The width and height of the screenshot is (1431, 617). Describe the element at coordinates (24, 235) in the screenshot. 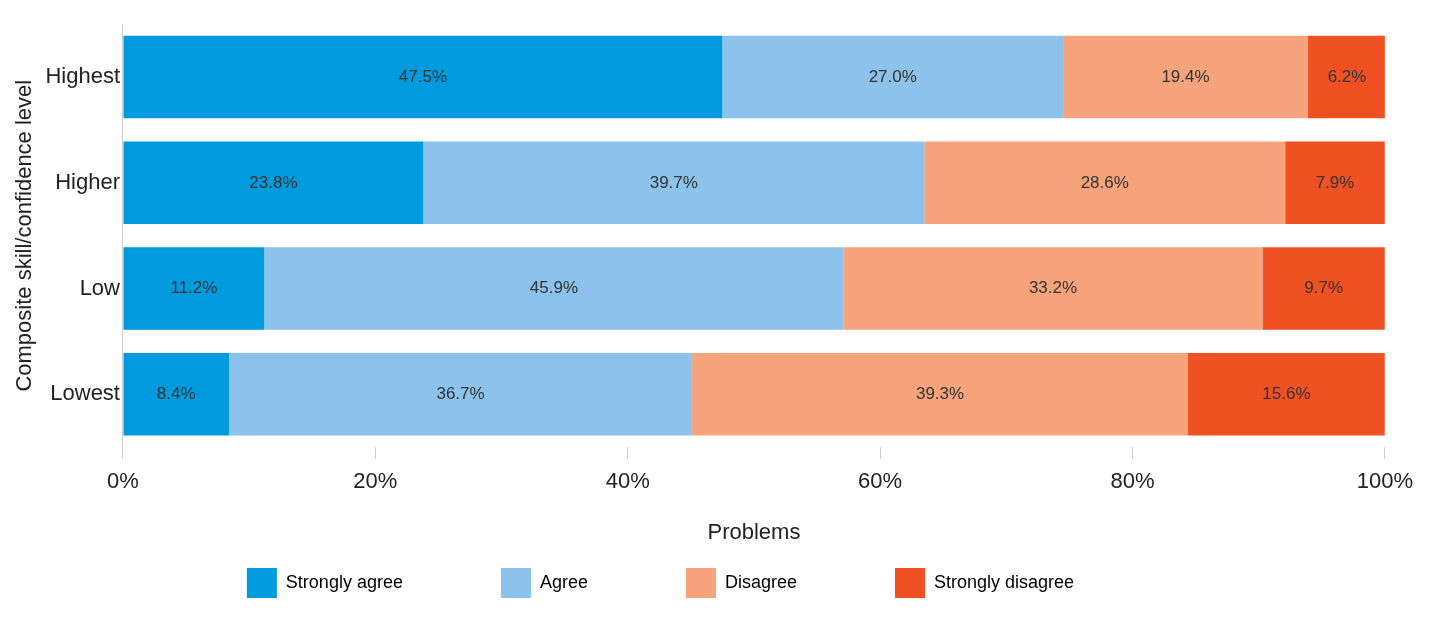

I see `y-axis-title: Composite skill/confidence level` at that location.